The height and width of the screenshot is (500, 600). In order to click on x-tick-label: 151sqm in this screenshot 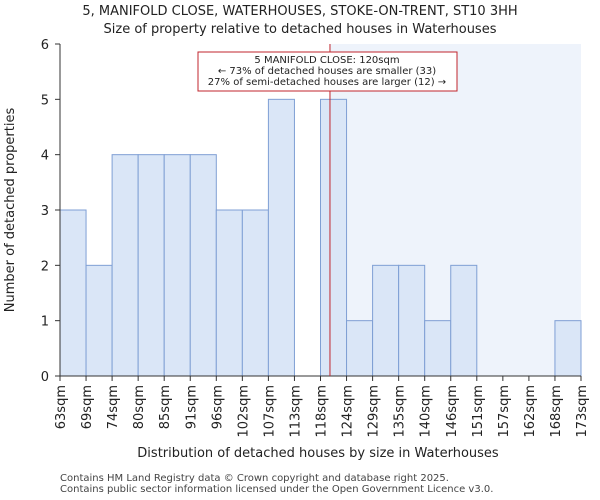, I will do `click(478, 411)`.